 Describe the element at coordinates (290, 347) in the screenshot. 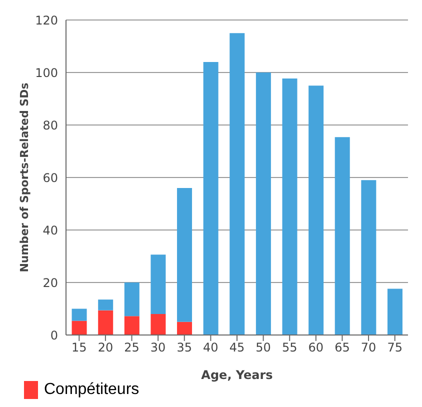

I see `x-tick-label: 55` at that location.